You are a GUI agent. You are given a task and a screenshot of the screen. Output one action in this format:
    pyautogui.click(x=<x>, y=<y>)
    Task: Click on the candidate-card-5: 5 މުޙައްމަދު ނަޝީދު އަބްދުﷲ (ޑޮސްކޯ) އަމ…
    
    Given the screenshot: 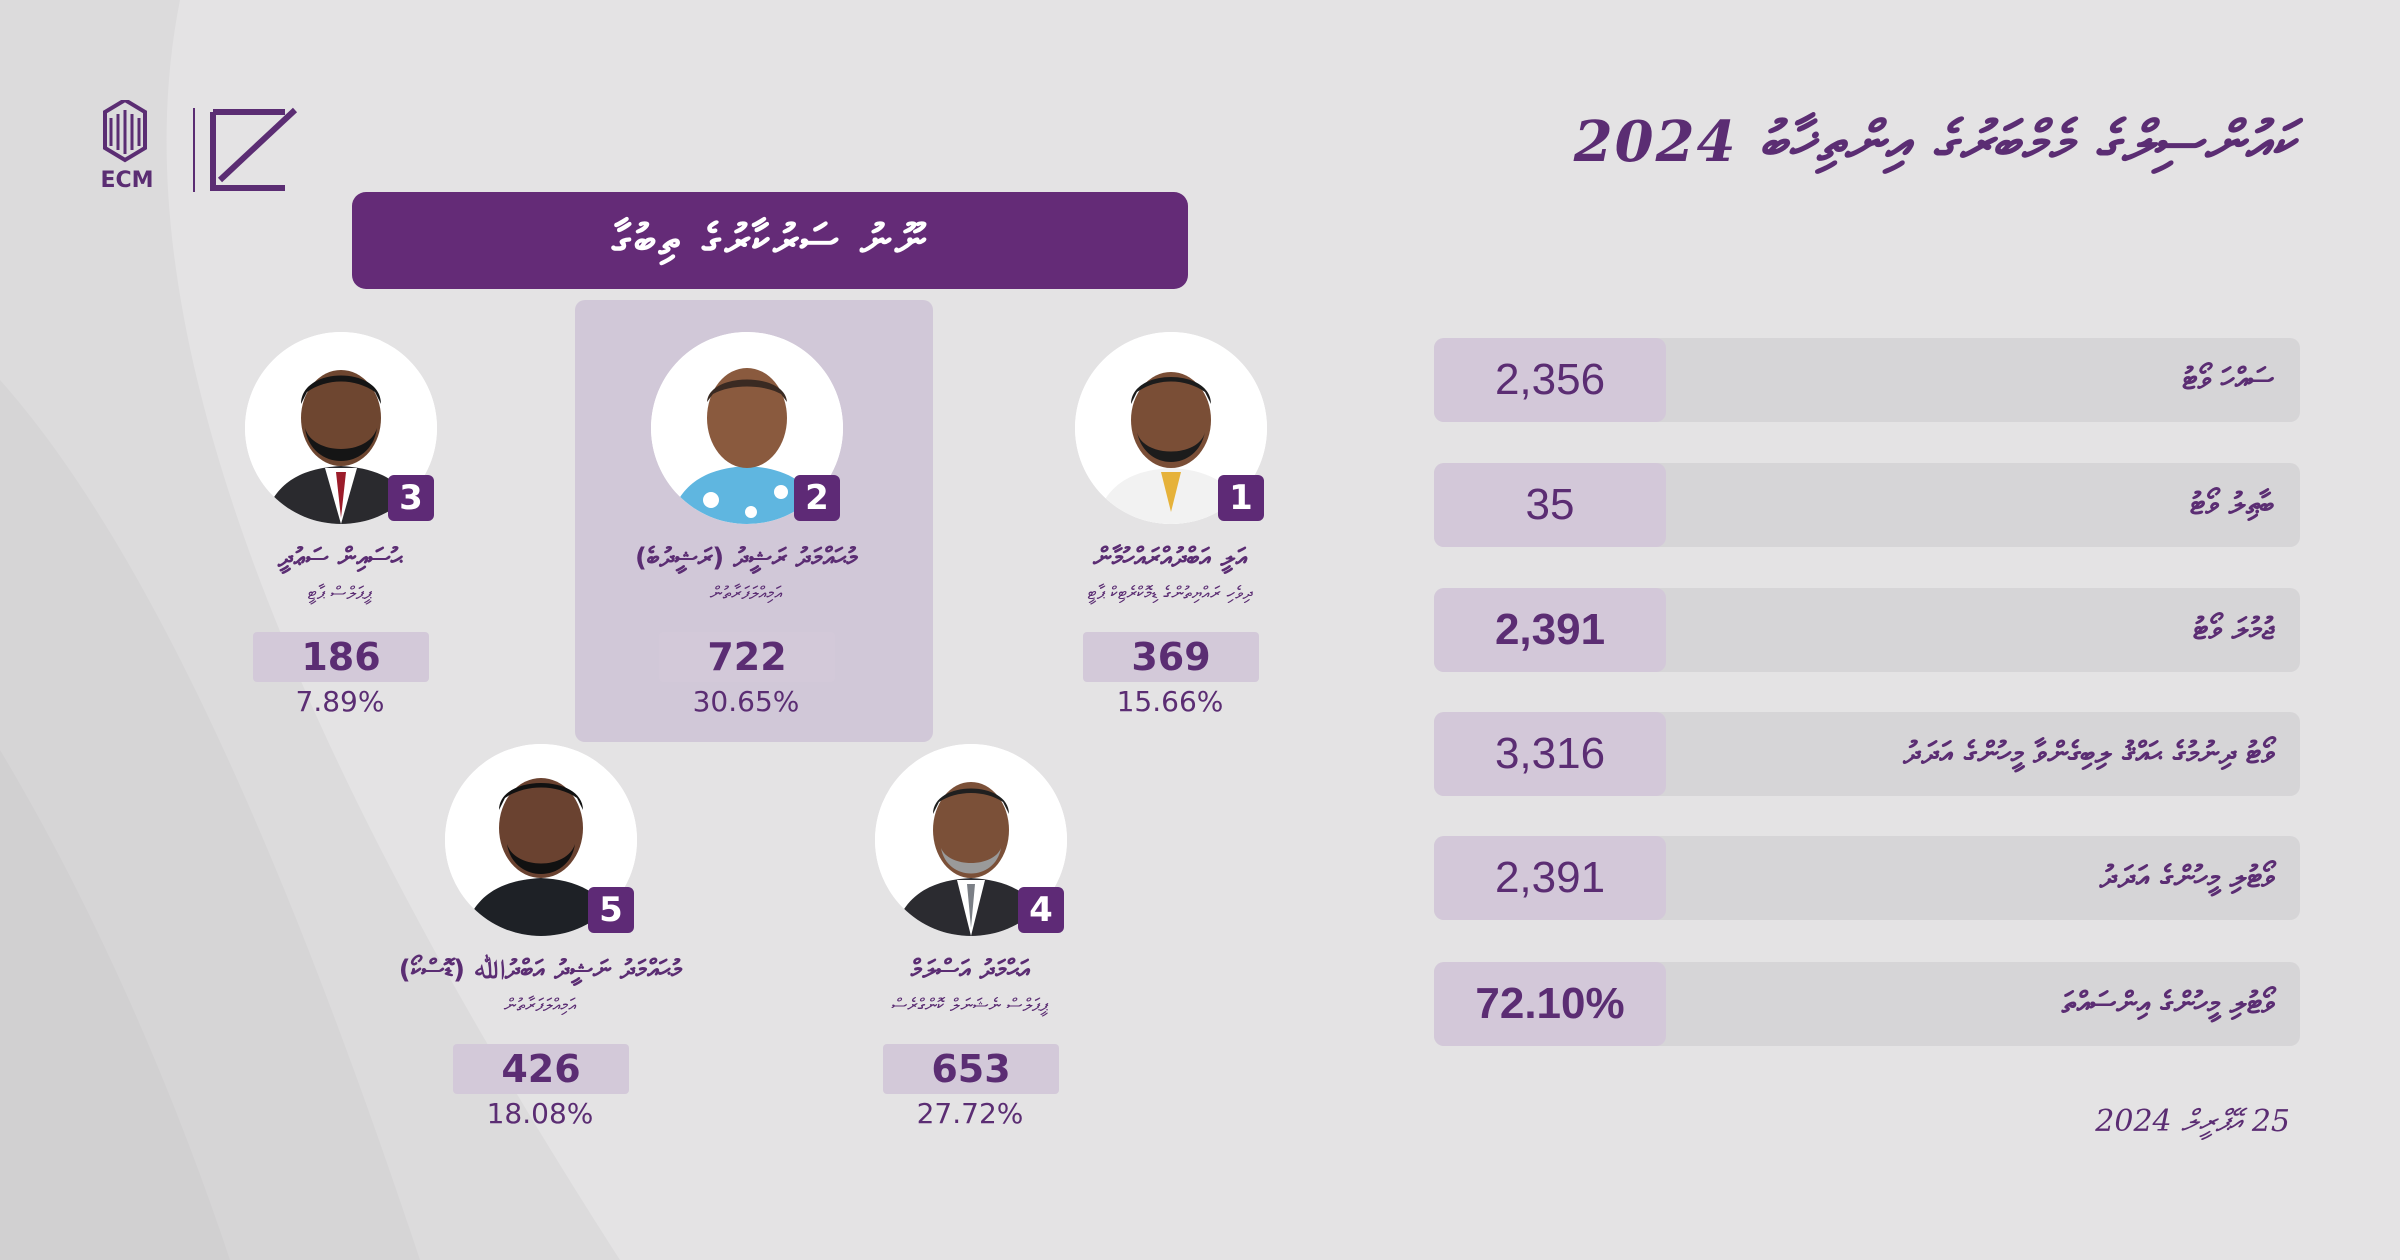 What is the action you would take?
    pyautogui.click(x=540, y=954)
    